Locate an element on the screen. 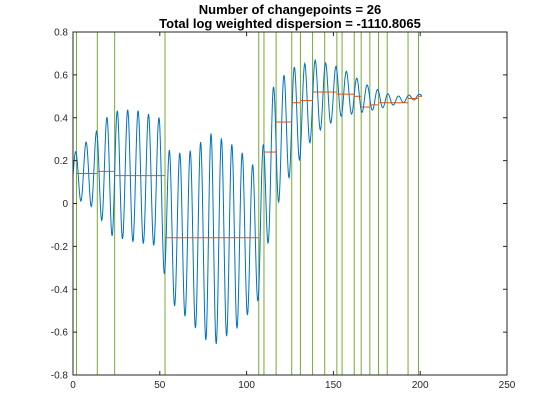 Image resolution: width=560 pixels, height=420 pixels. x-tick-label: 250 is located at coordinates (507, 385).